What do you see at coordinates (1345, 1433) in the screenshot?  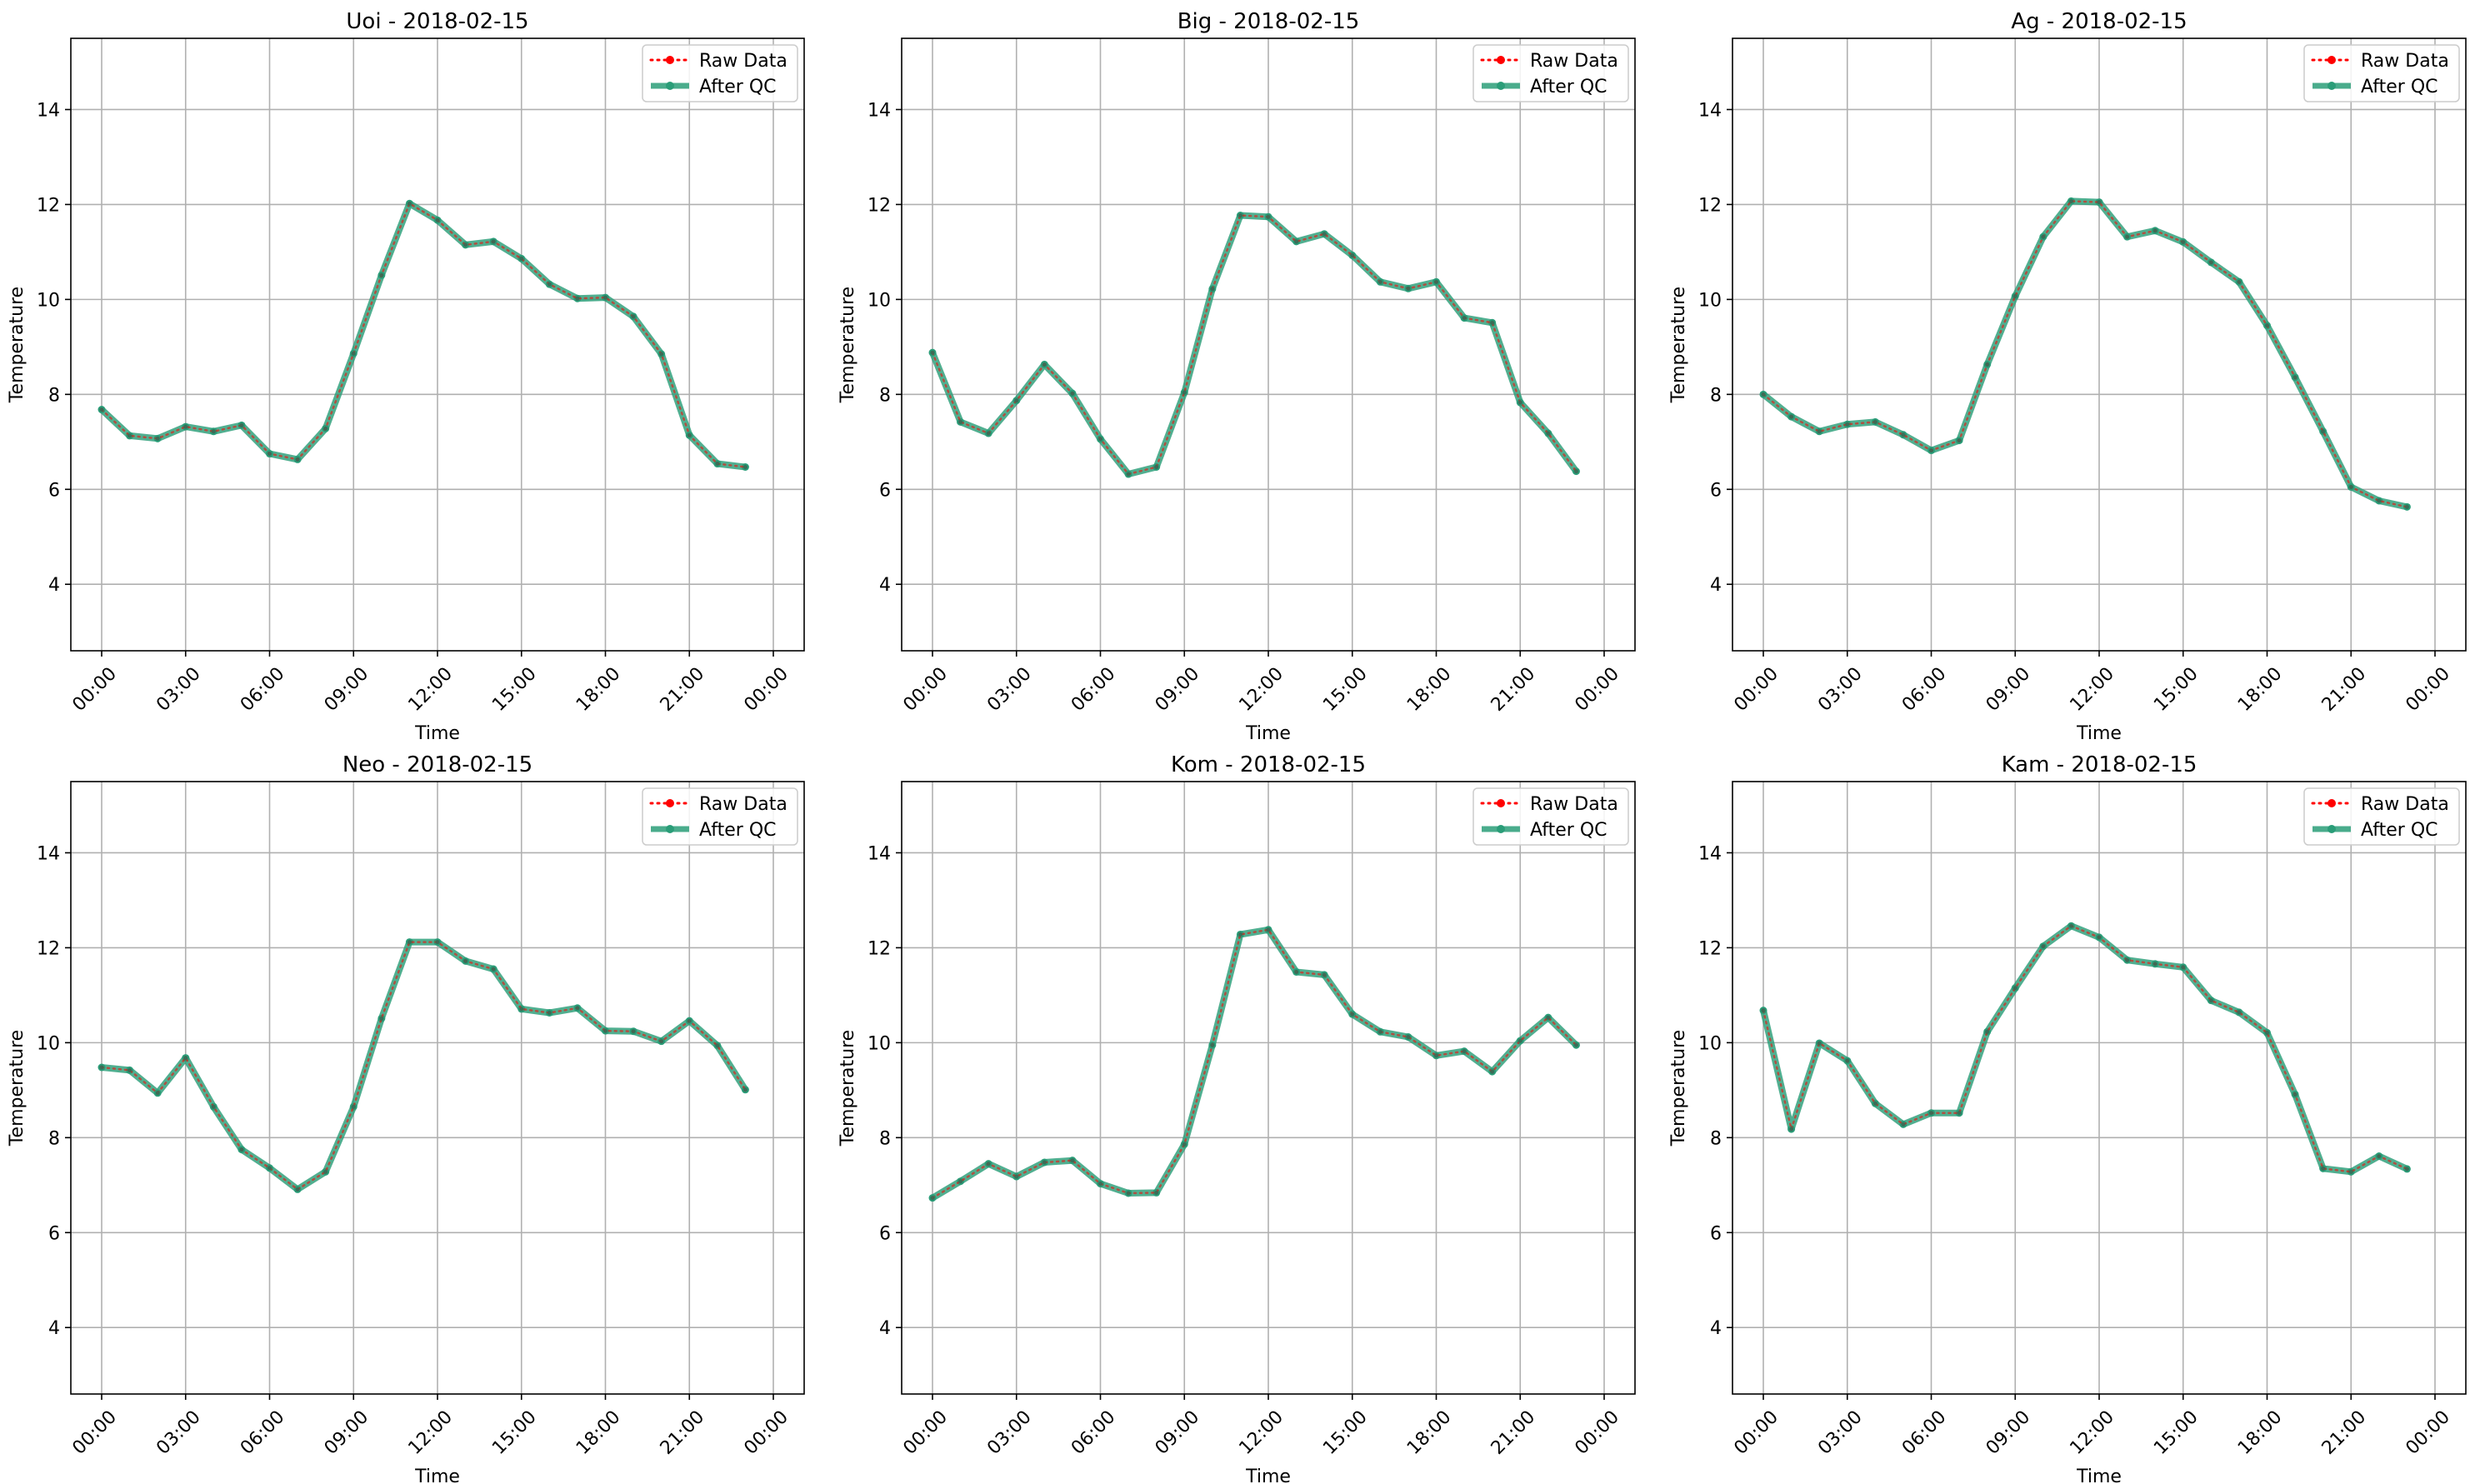 I see `x-tick-label: 15:00` at bounding box center [1345, 1433].